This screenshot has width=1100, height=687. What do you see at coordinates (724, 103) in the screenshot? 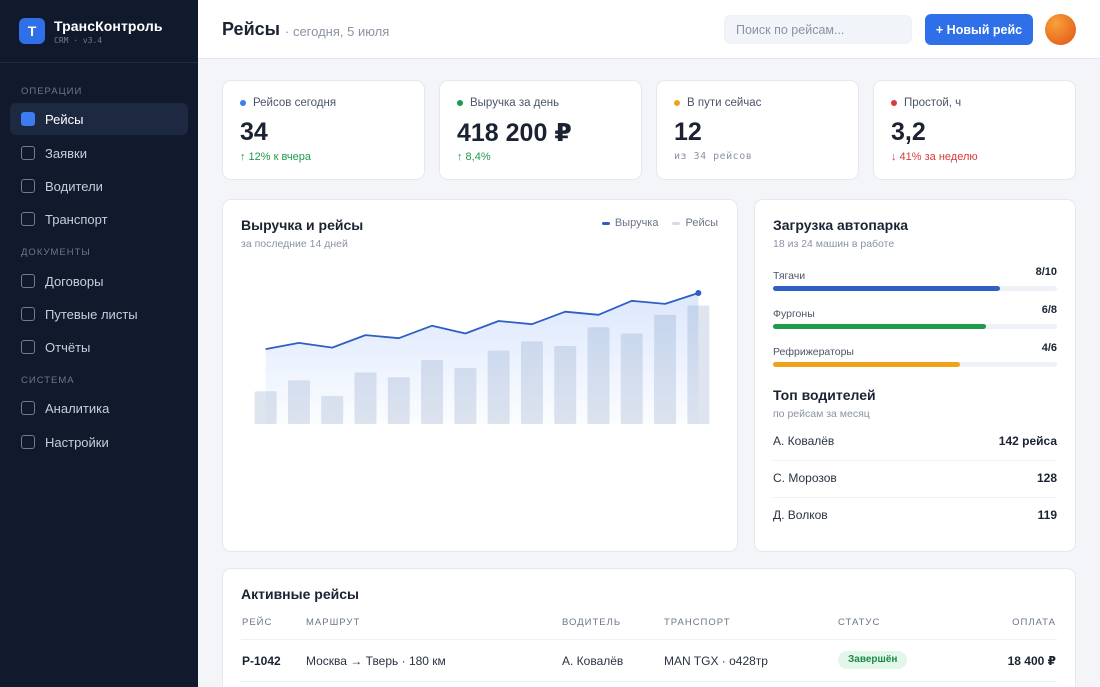
I see `kpi-label: В пути сейчас` at bounding box center [724, 103].